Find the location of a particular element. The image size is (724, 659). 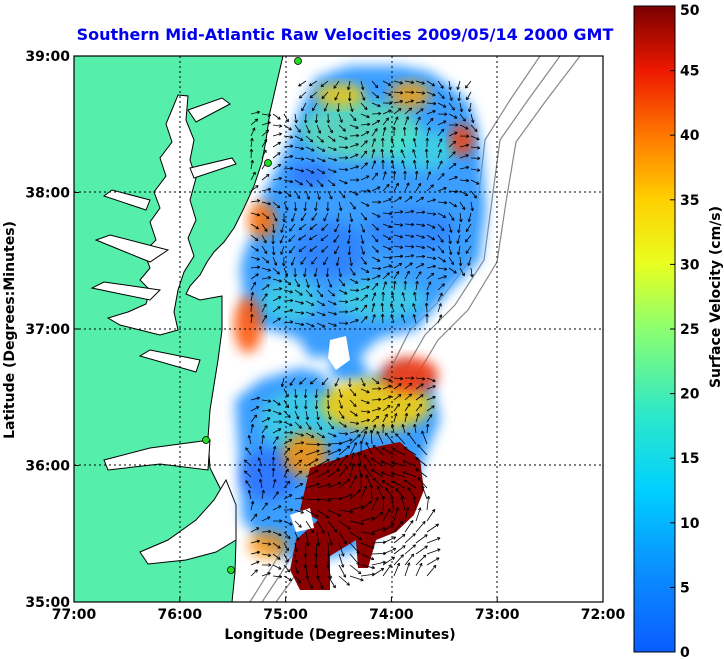

y-tick-label: 35:00 is located at coordinates (47, 603).